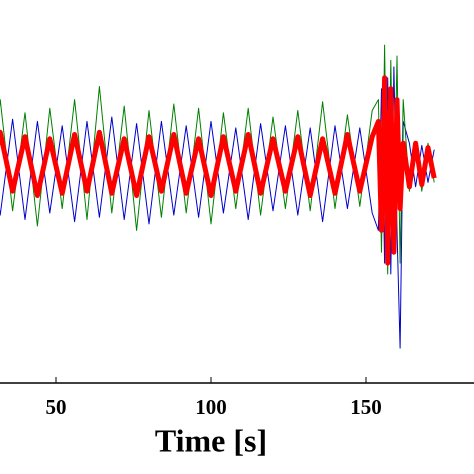  What do you see at coordinates (56, 407) in the screenshot?
I see `x-tick-label: 50` at bounding box center [56, 407].